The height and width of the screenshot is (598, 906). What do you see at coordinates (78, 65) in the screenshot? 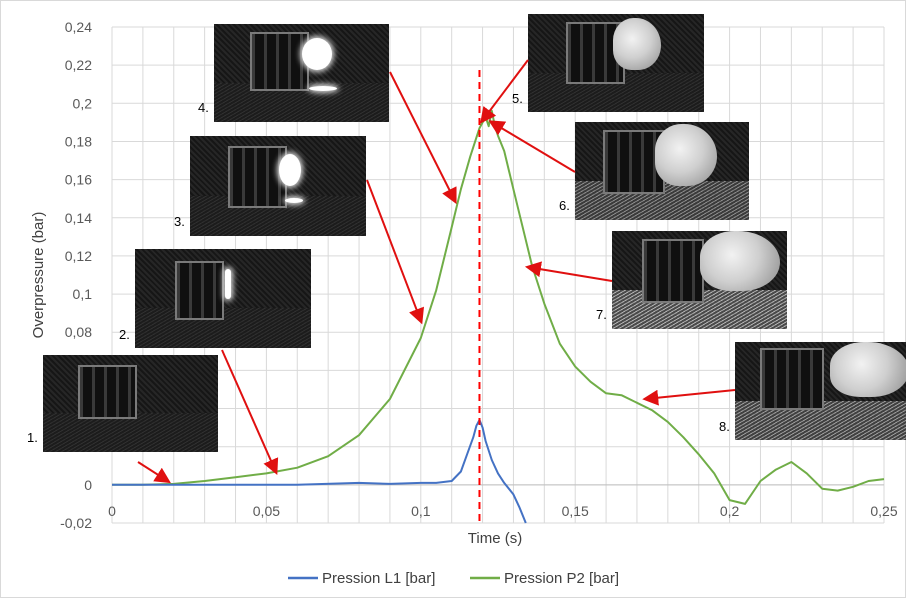
I see `y-tick-label: 0,22` at bounding box center [78, 65].